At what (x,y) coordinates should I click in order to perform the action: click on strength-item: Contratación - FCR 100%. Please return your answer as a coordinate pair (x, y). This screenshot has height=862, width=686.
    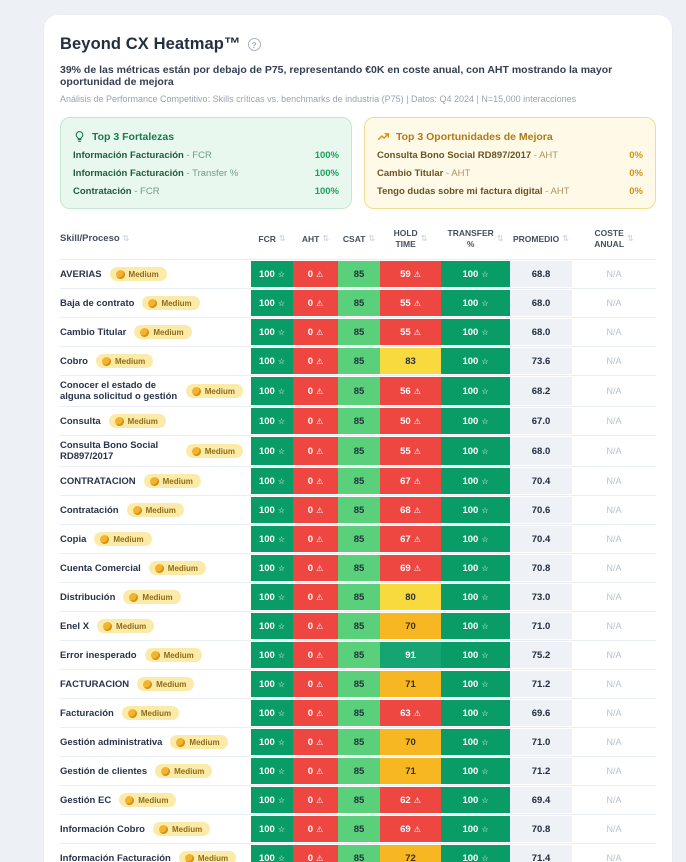
    Looking at the image, I should click on (206, 191).